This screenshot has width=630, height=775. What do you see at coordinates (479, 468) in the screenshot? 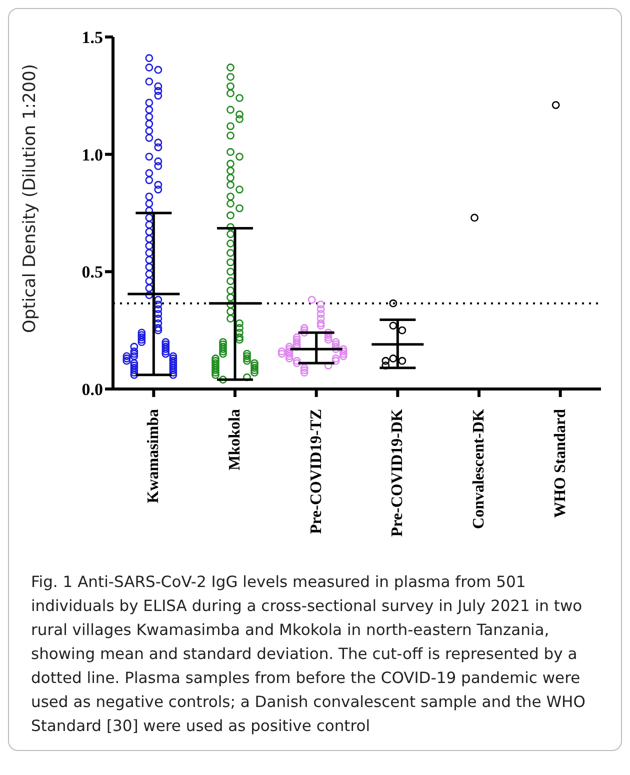
I see `x-tick-label: Convalescent-DK` at bounding box center [479, 468].